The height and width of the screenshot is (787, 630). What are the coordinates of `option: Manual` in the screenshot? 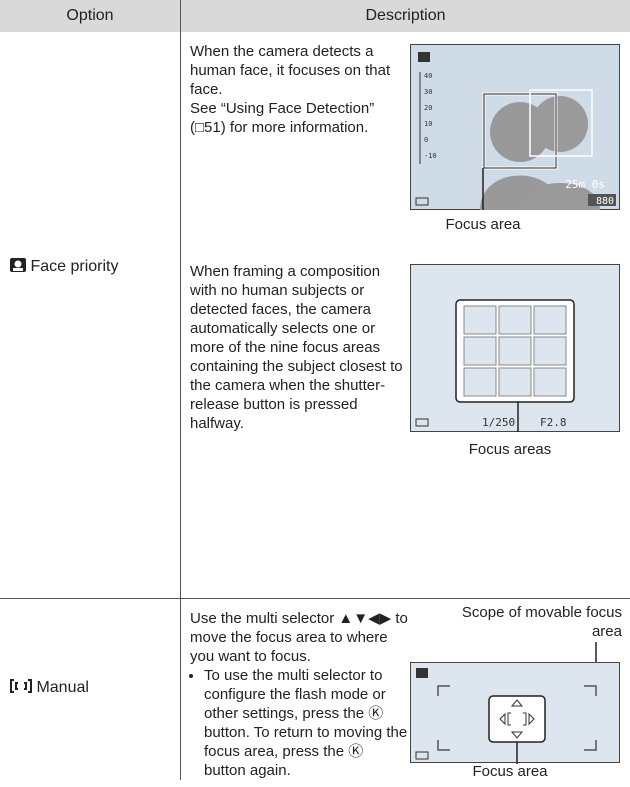 It's located at (95, 687).